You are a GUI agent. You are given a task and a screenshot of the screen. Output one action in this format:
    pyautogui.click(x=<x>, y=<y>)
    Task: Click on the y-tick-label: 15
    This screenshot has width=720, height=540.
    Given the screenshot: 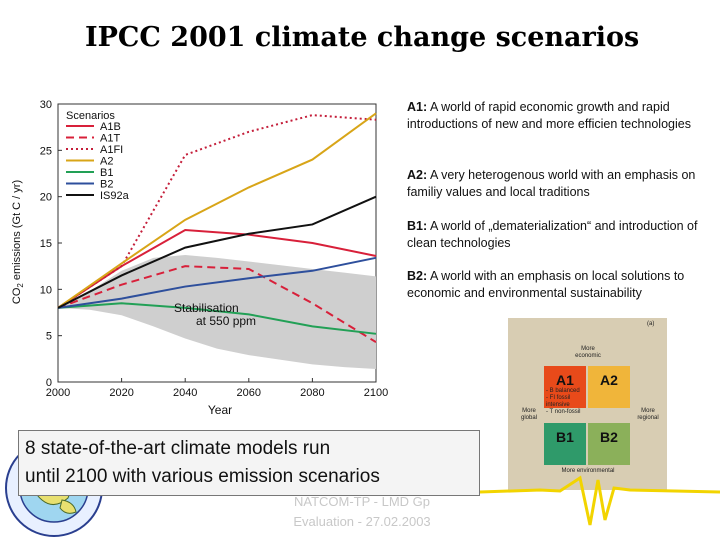 What is the action you would take?
    pyautogui.click(x=46, y=244)
    